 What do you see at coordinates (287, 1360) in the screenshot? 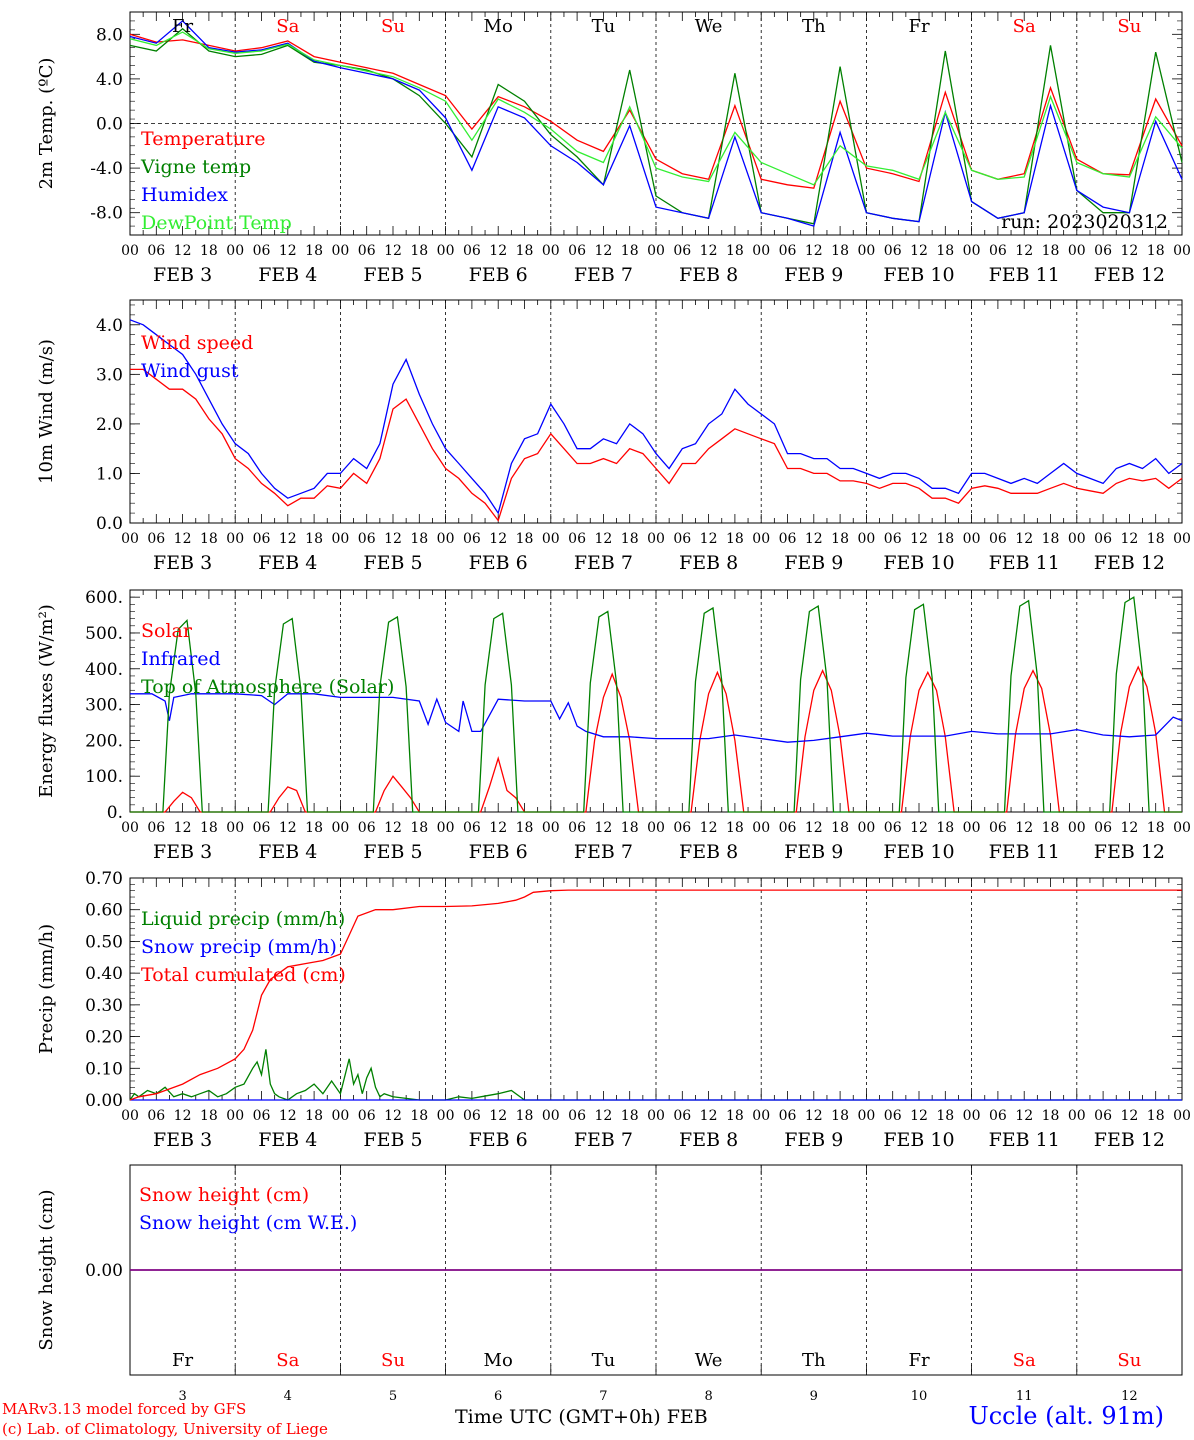
I see `panel5-weekday-label: Sa` at bounding box center [287, 1360].